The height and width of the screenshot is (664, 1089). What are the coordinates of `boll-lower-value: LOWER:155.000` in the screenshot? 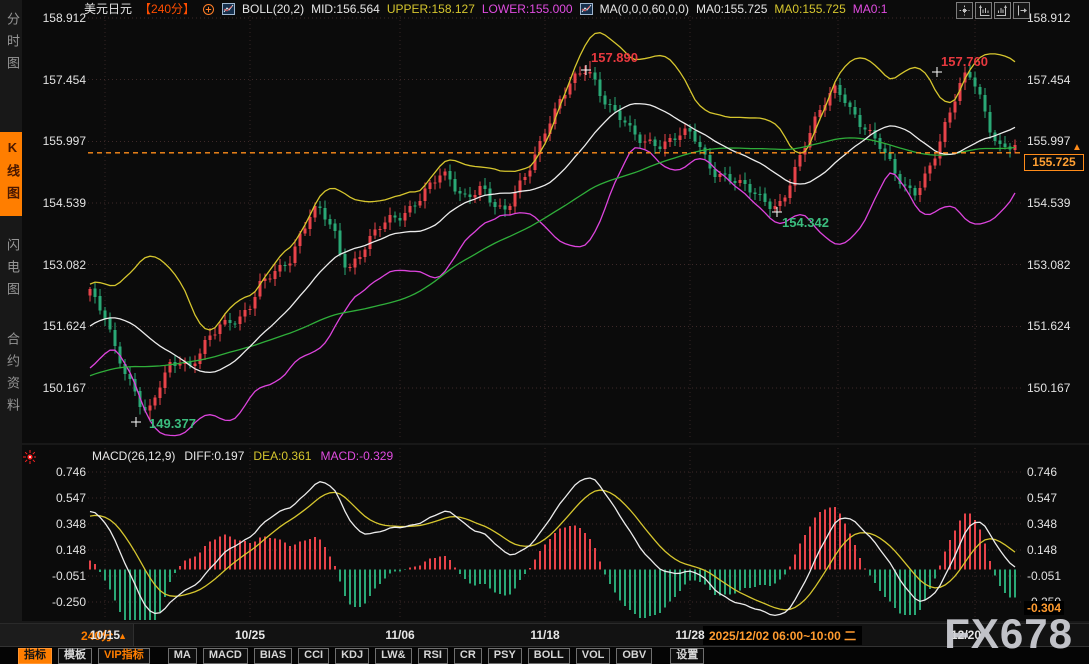 It's located at (527, 8).